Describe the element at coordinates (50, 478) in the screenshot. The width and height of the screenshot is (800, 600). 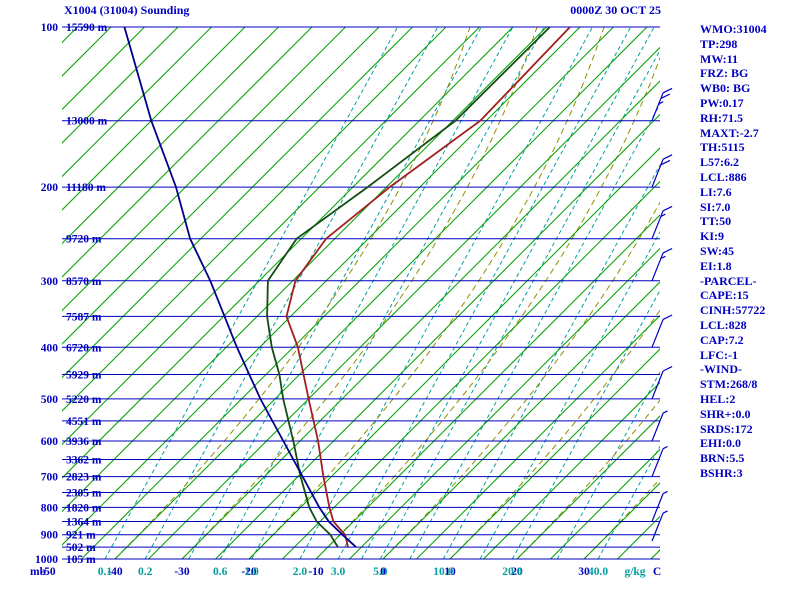
I see `pressure-label: 700` at that location.